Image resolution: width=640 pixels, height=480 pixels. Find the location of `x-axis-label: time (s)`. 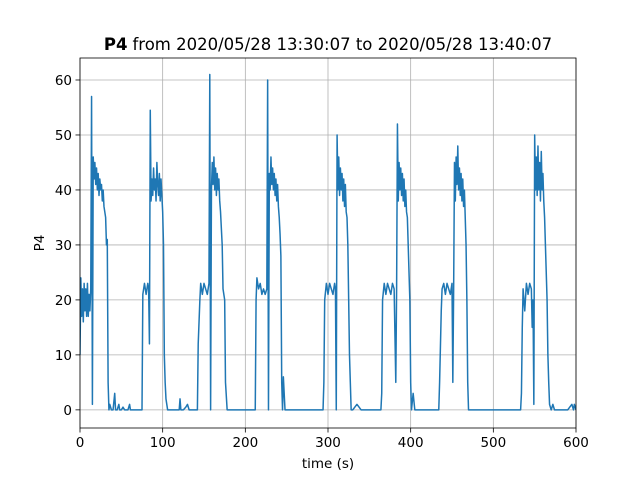

x-axis-label: time (s) is located at coordinates (328, 464).